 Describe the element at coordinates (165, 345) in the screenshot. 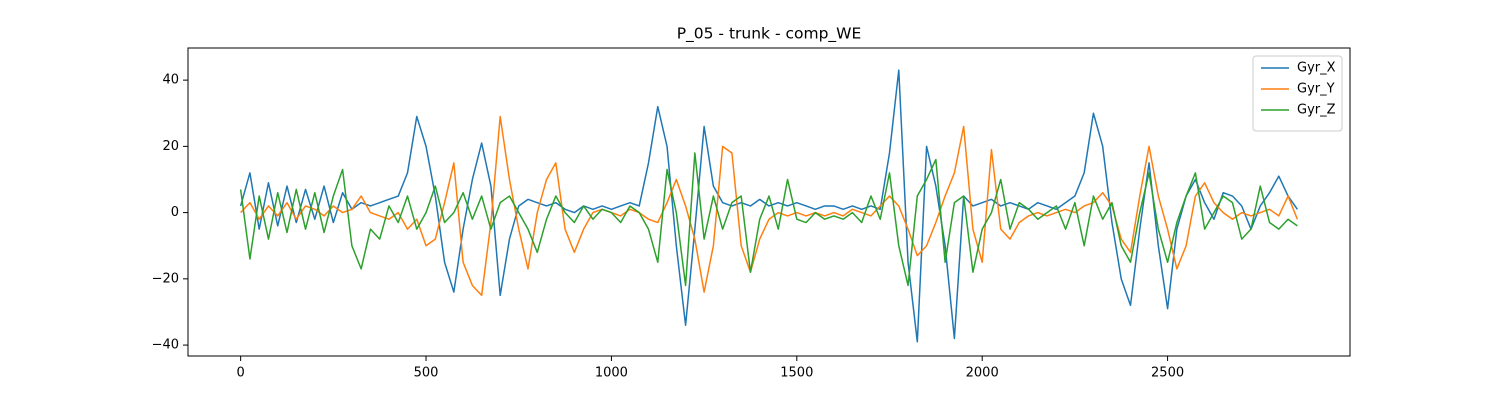

I see `y-tick-label: −40` at that location.